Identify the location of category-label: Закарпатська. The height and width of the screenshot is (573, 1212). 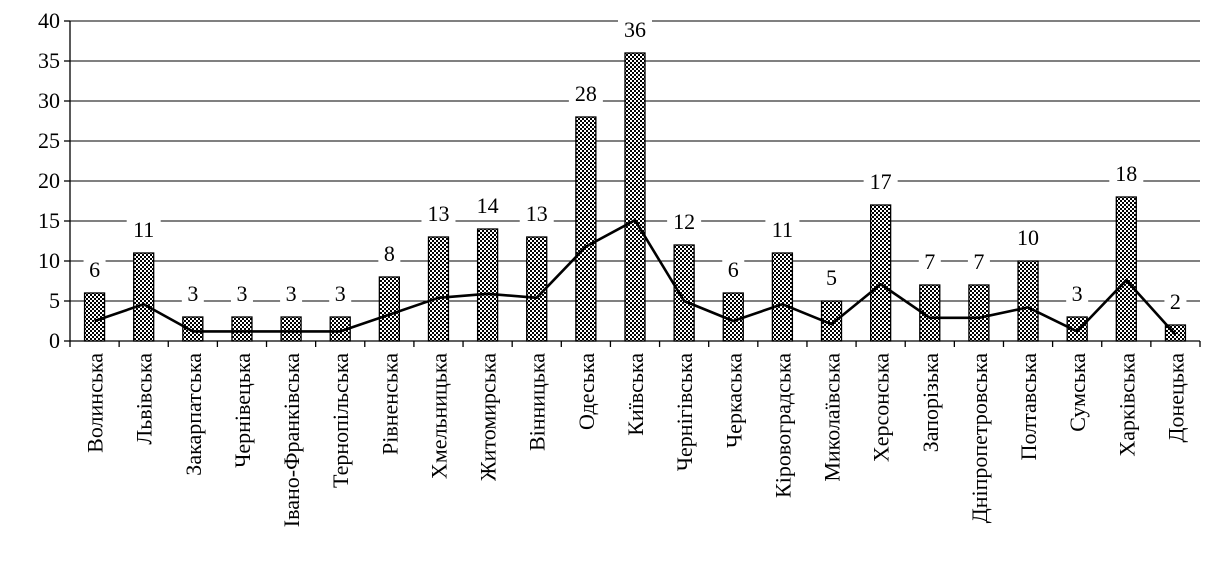
(193, 414).